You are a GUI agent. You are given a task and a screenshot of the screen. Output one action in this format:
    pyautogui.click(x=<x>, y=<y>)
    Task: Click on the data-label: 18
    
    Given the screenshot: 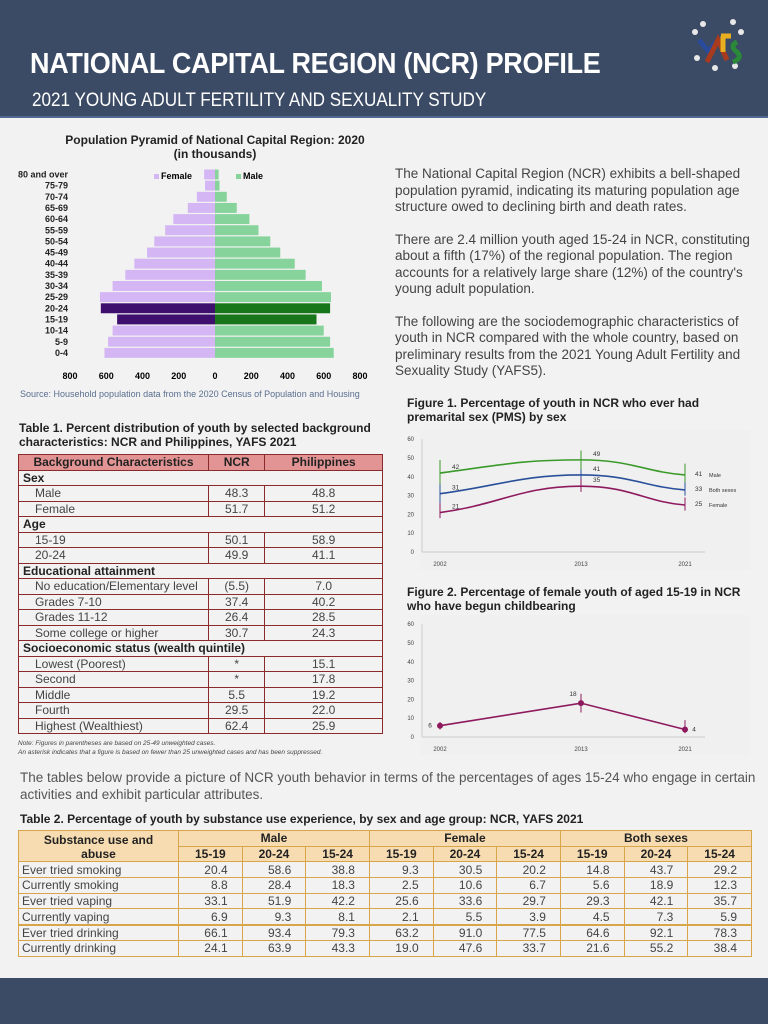 What is the action you would take?
    pyautogui.click(x=573, y=694)
    